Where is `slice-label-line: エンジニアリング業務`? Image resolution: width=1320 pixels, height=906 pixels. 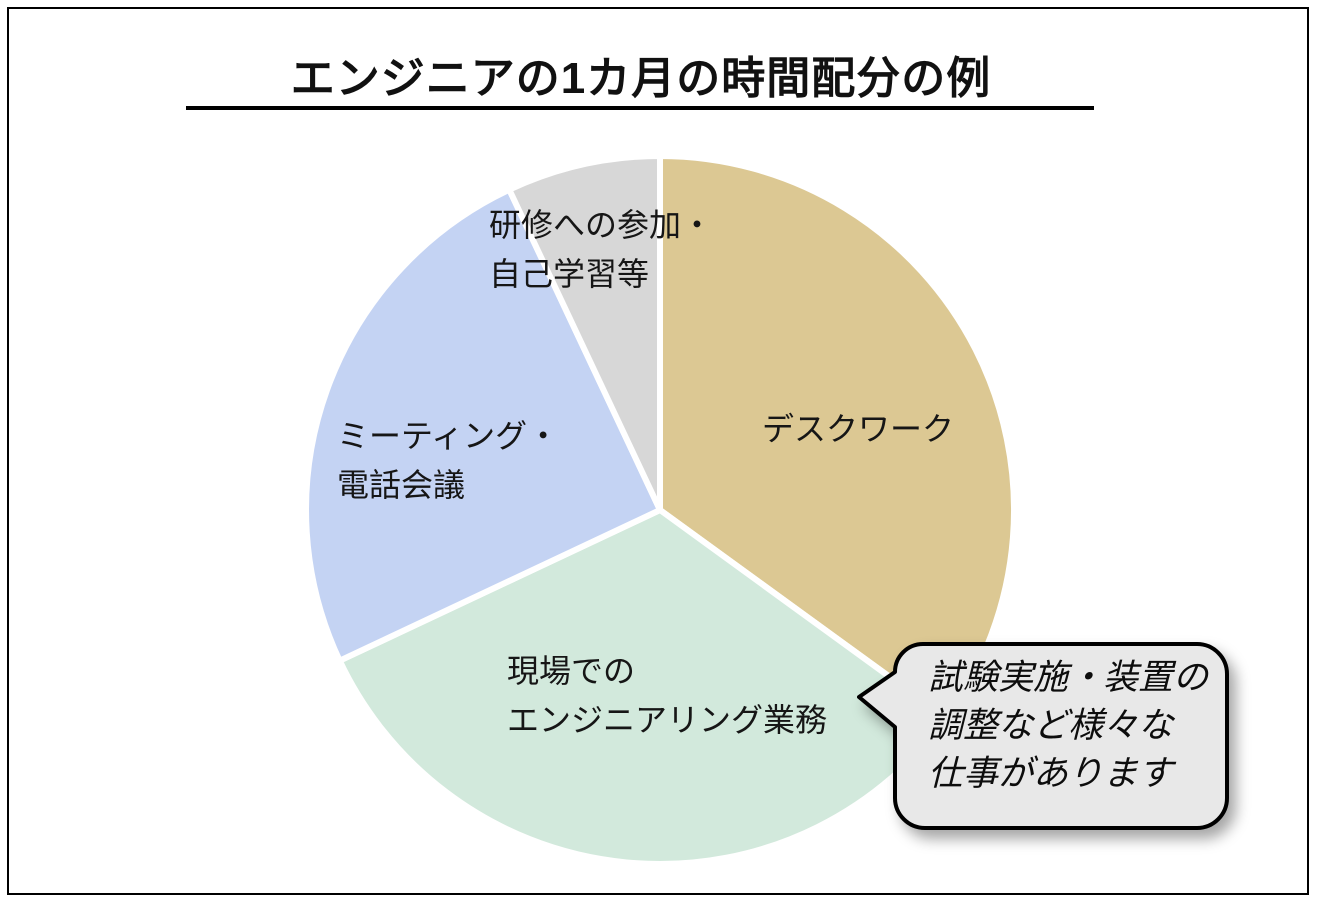 slice-label-line: エンジニアリング業務 is located at coordinates (667, 720).